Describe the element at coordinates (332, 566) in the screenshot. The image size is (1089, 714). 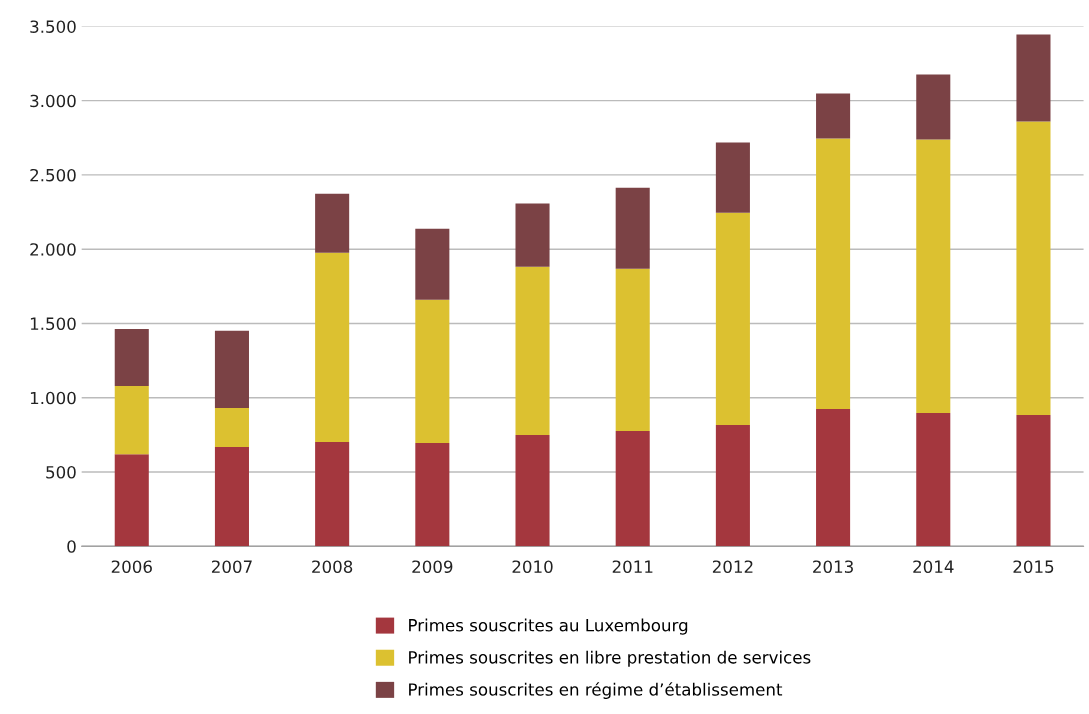
I see `x-tick-label: 2008` at that location.